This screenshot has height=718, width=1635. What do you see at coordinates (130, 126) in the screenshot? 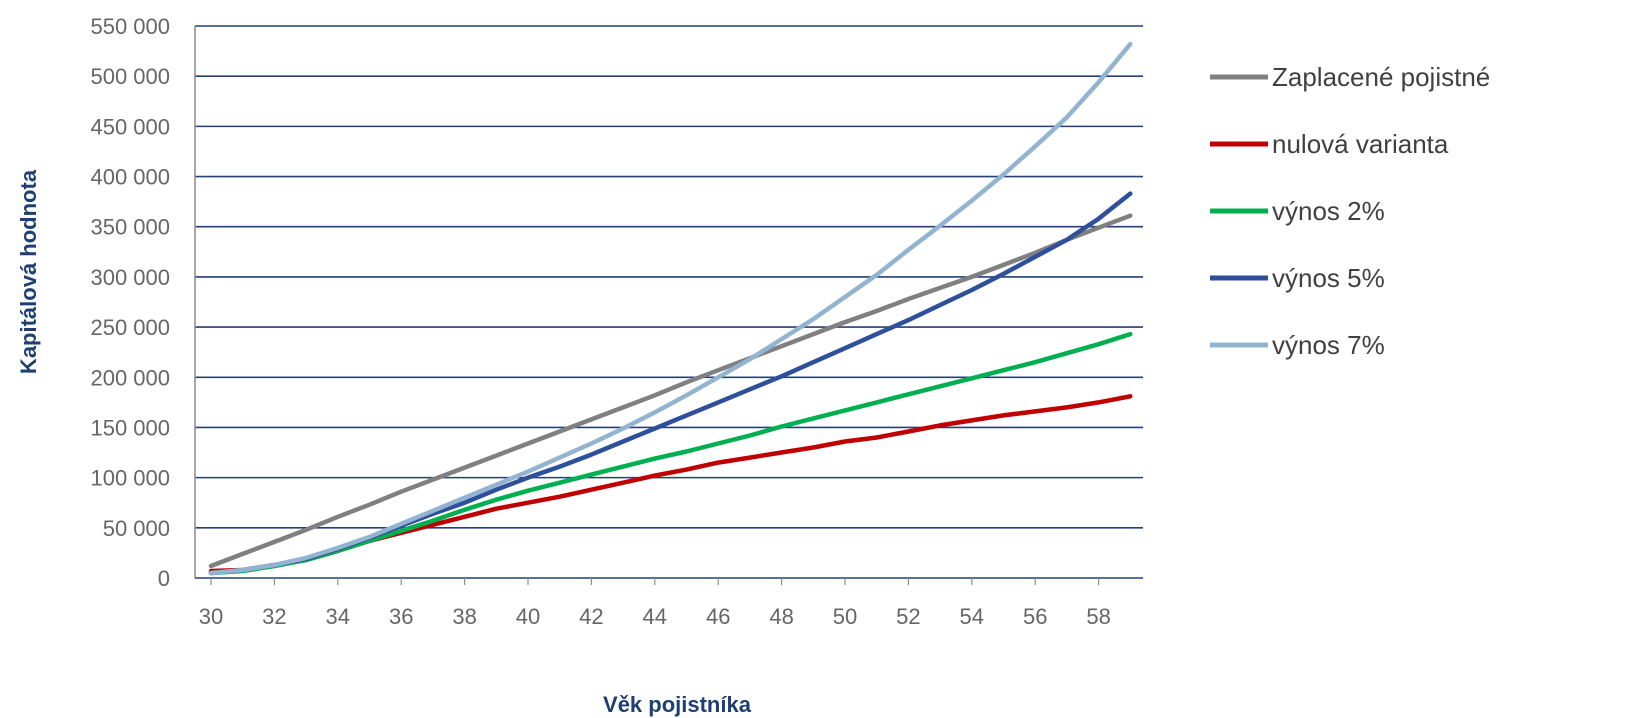
I see `y-tick-label: 450 000` at bounding box center [130, 126].